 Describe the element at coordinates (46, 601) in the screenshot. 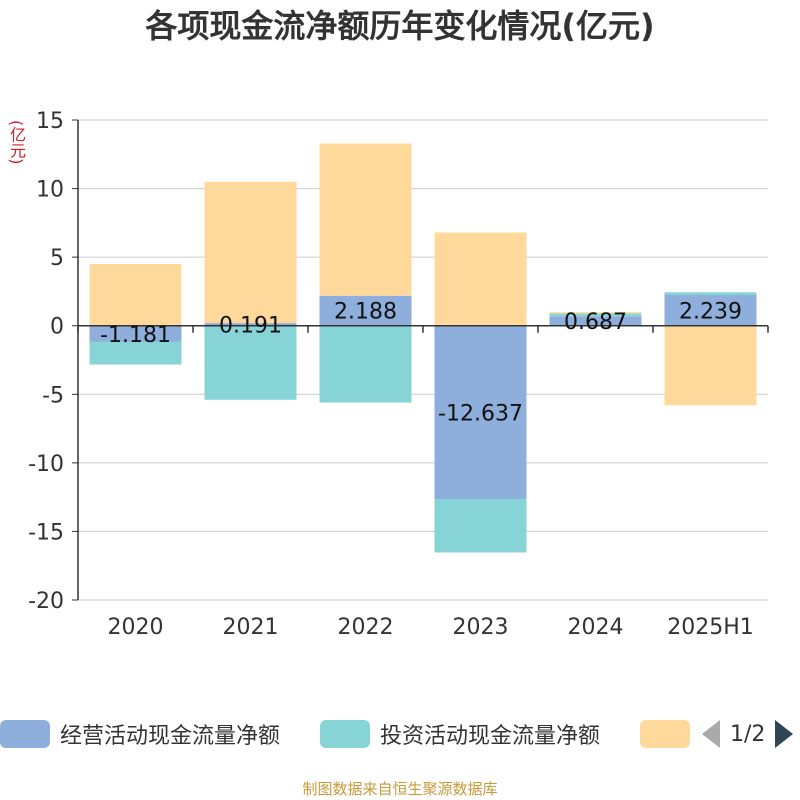

I see `y-tick-label: -20` at that location.